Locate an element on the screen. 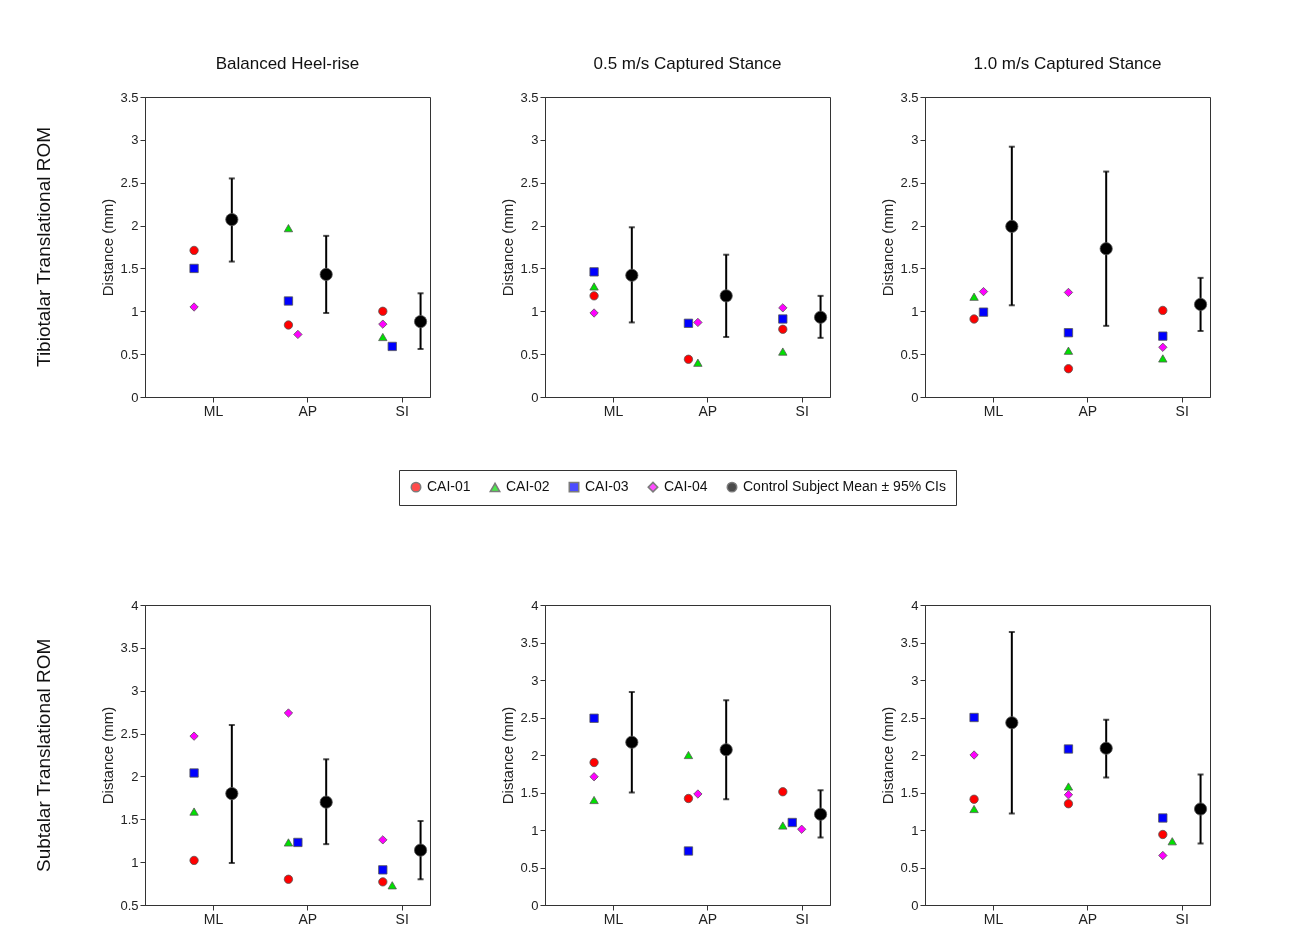  legend-label: CAI-01 is located at coordinates (448, 486).